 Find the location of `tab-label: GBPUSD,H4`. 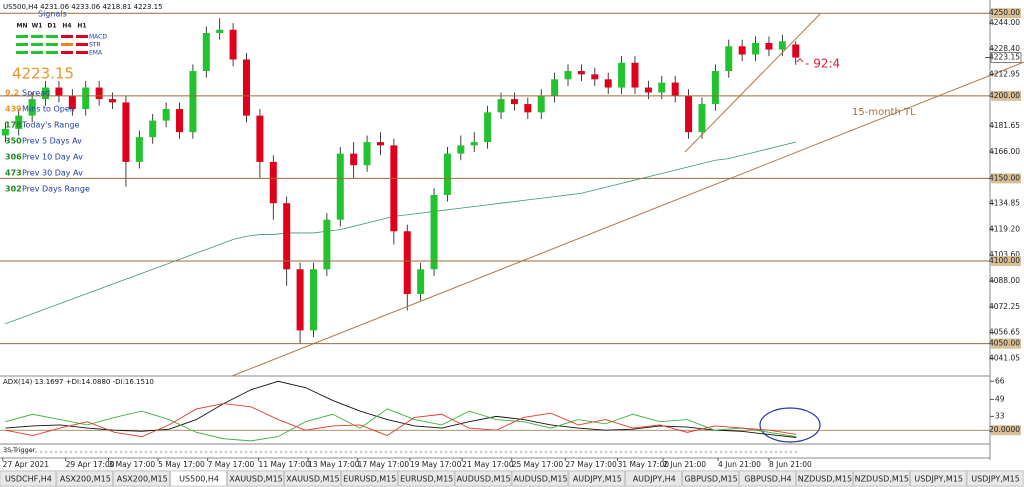

tab-label: GBPUSD,H4 is located at coordinates (767, 479).